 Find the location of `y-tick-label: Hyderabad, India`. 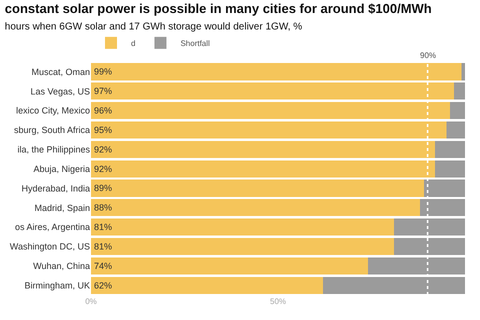

y-tick-label: Hyderabad, India is located at coordinates (55, 188).